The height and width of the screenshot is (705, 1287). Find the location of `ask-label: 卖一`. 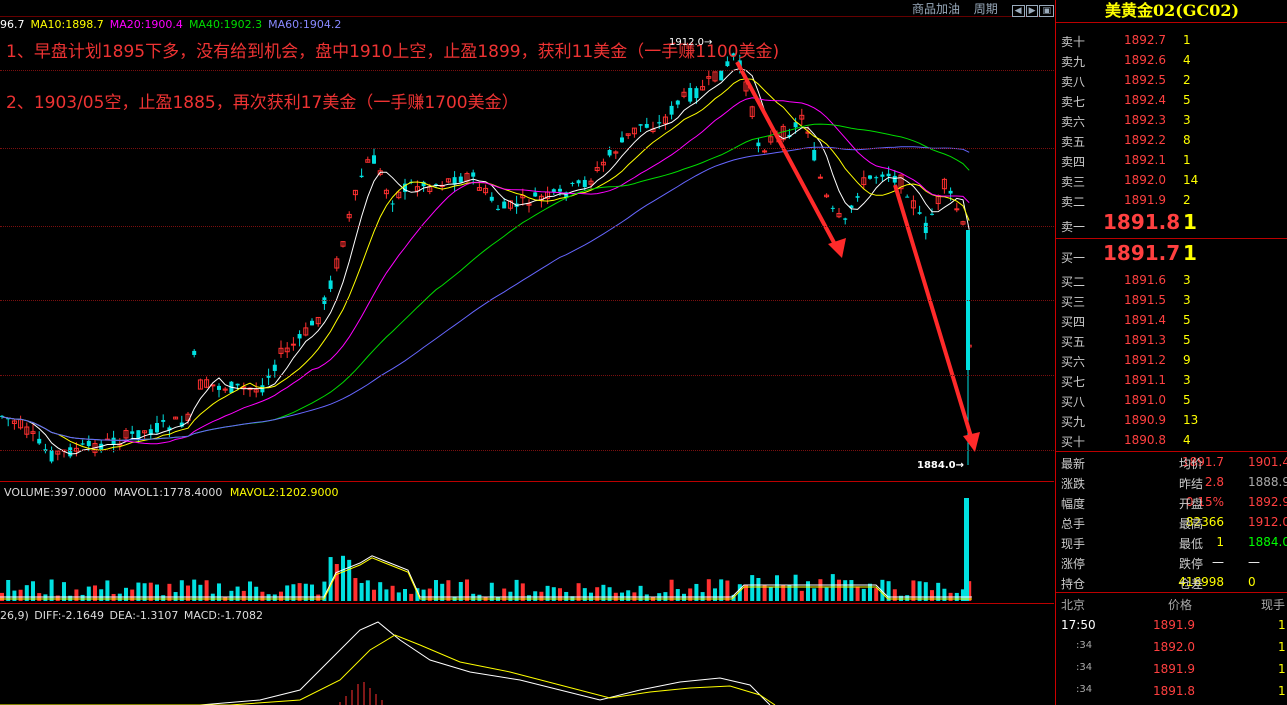

ask-label: 卖一 is located at coordinates (1073, 227).